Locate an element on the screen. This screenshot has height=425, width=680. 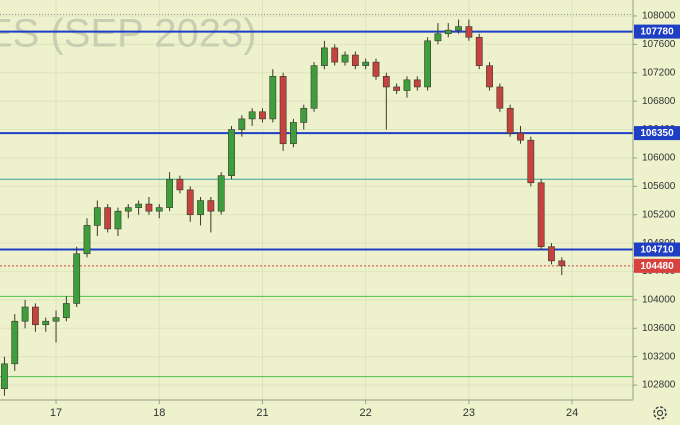
y-tick-label: 107200 is located at coordinates (659, 72).